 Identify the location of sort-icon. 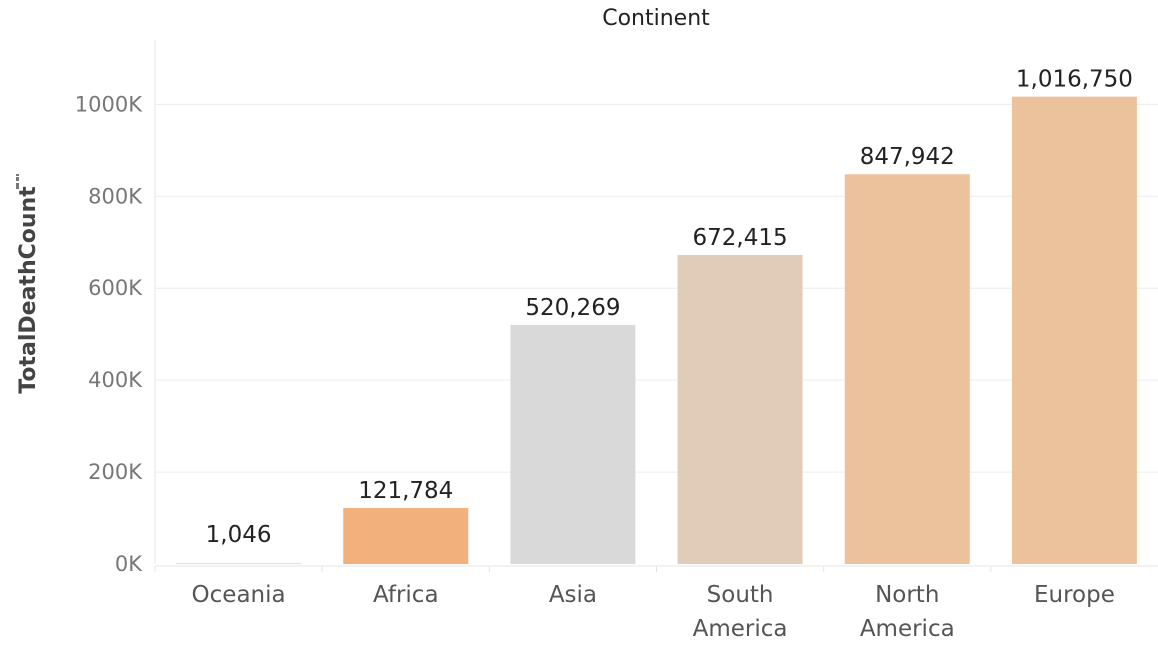
(17, 181).